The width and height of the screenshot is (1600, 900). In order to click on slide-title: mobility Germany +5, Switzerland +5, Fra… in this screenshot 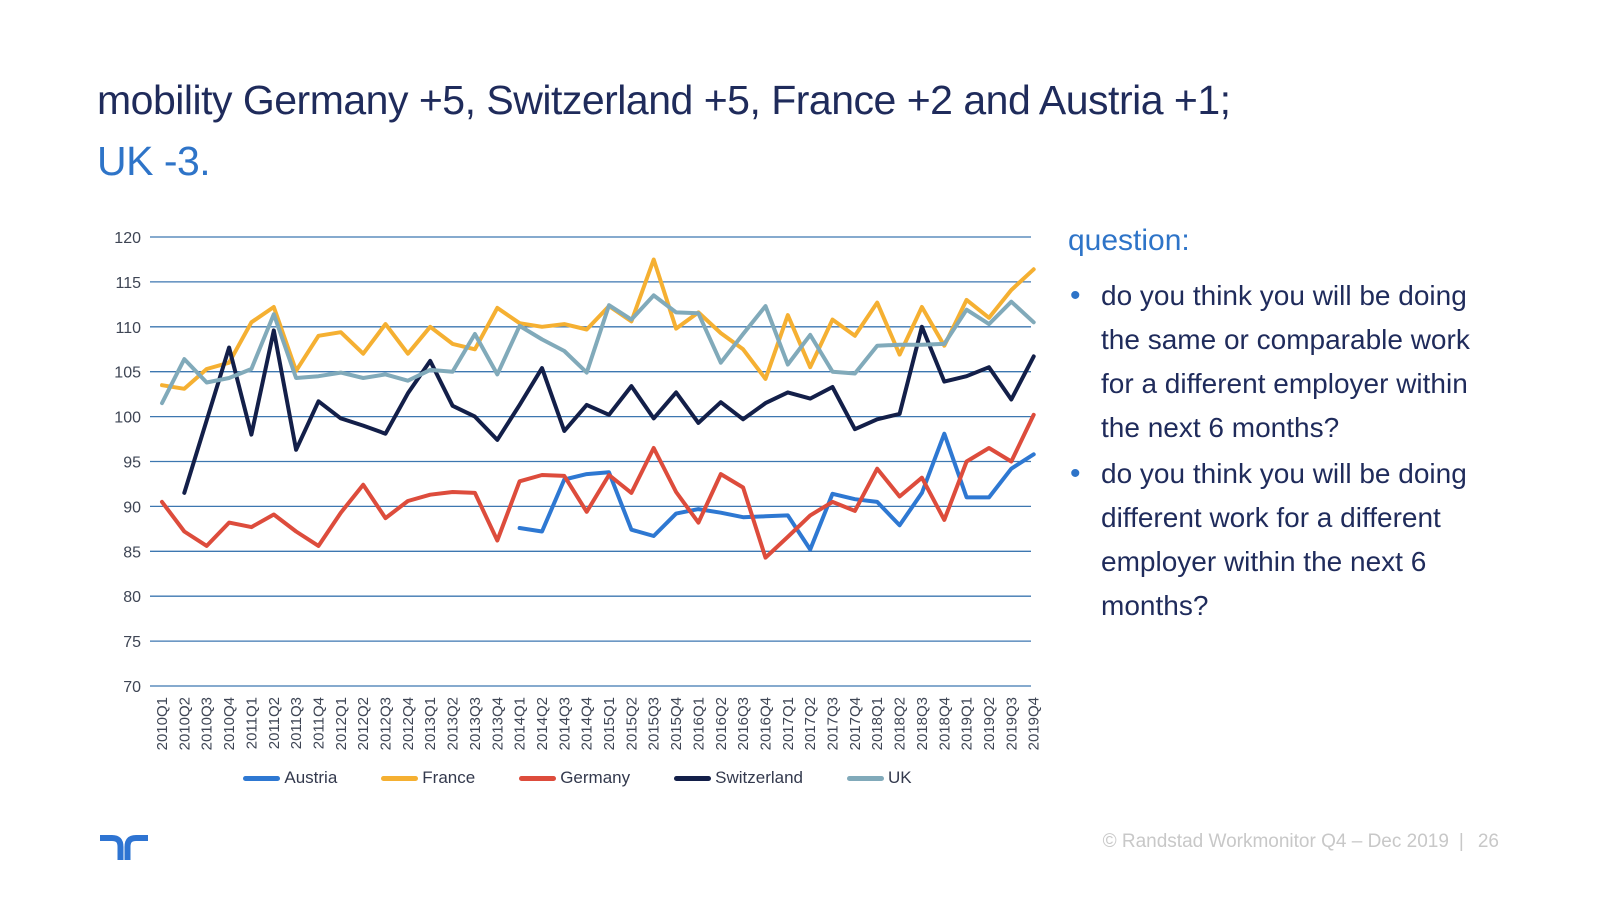, I will do `click(827, 131)`.